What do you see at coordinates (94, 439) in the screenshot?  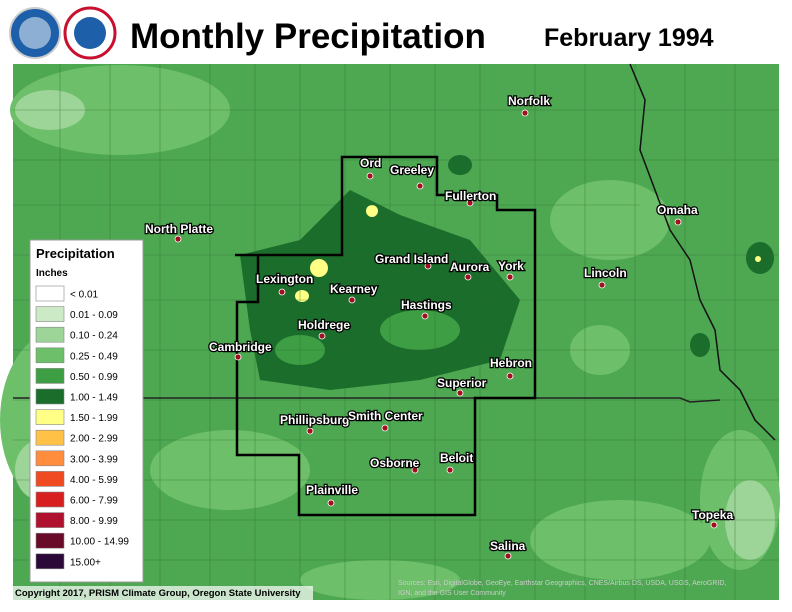 I see `legend-label: 2.00 - 2.99` at bounding box center [94, 439].